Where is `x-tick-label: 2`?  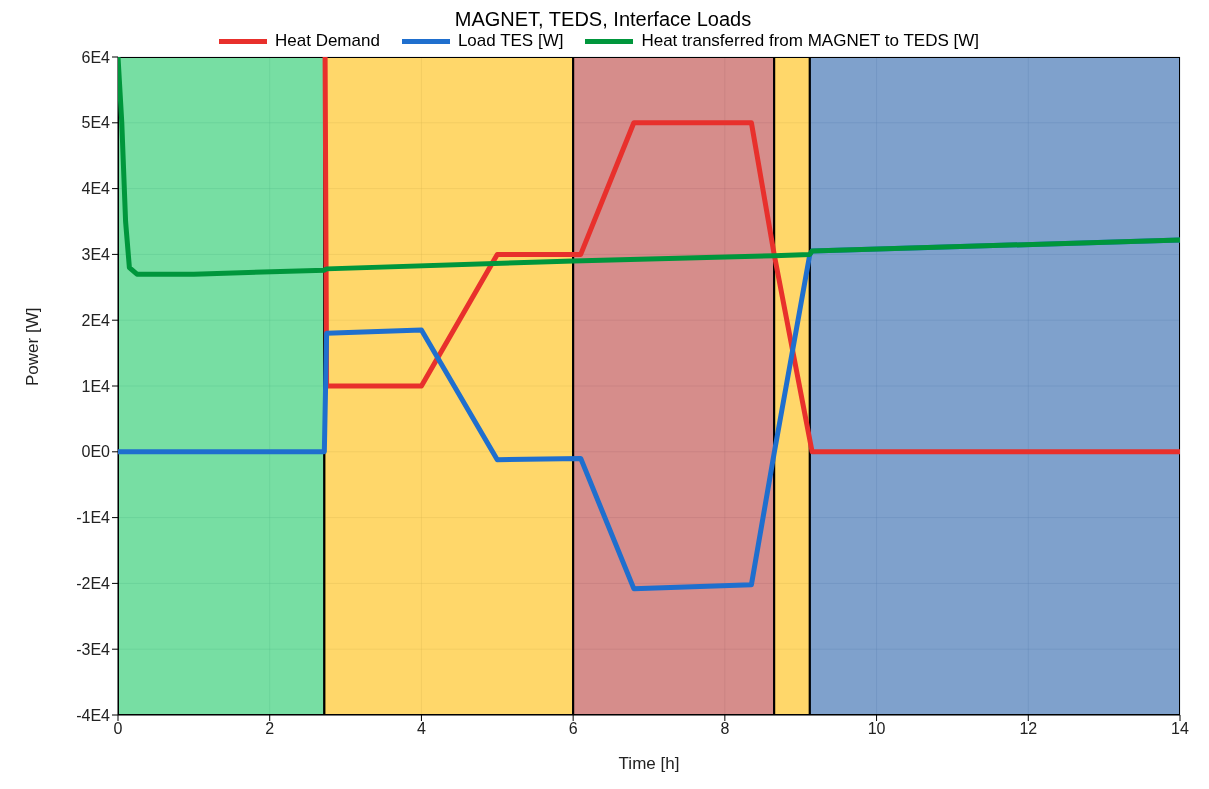 x-tick-label: 2 is located at coordinates (270, 729).